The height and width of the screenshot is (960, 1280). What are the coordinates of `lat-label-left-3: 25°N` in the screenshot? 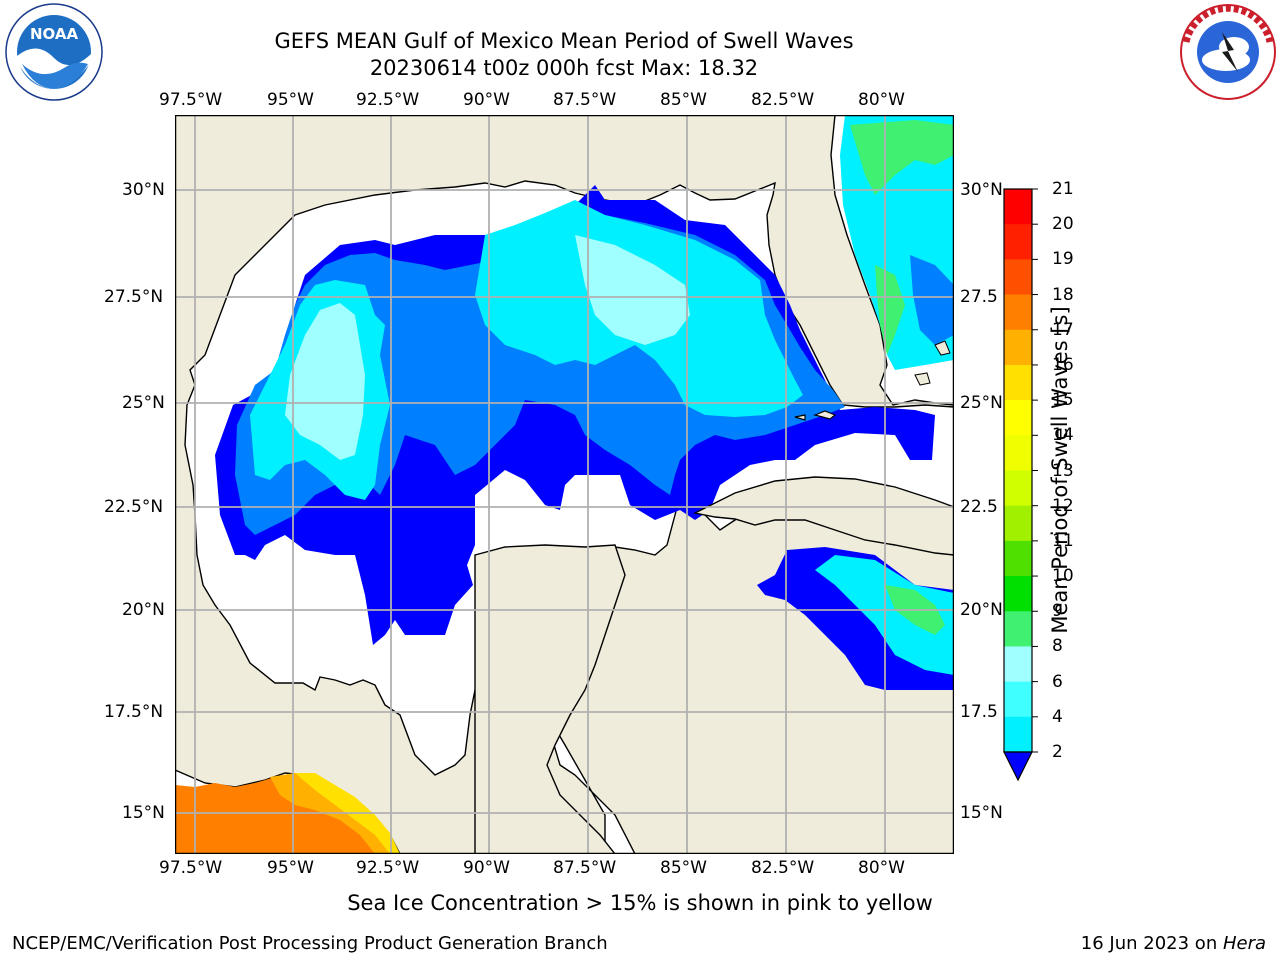 It's located at (143, 403).